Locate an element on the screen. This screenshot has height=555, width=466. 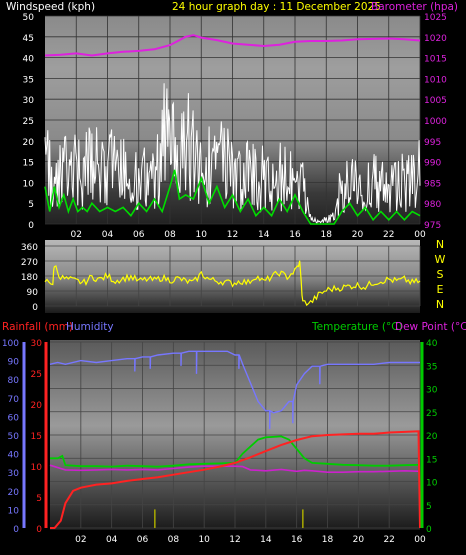
humidity-y-tick: 60 is located at coordinates (14, 418).